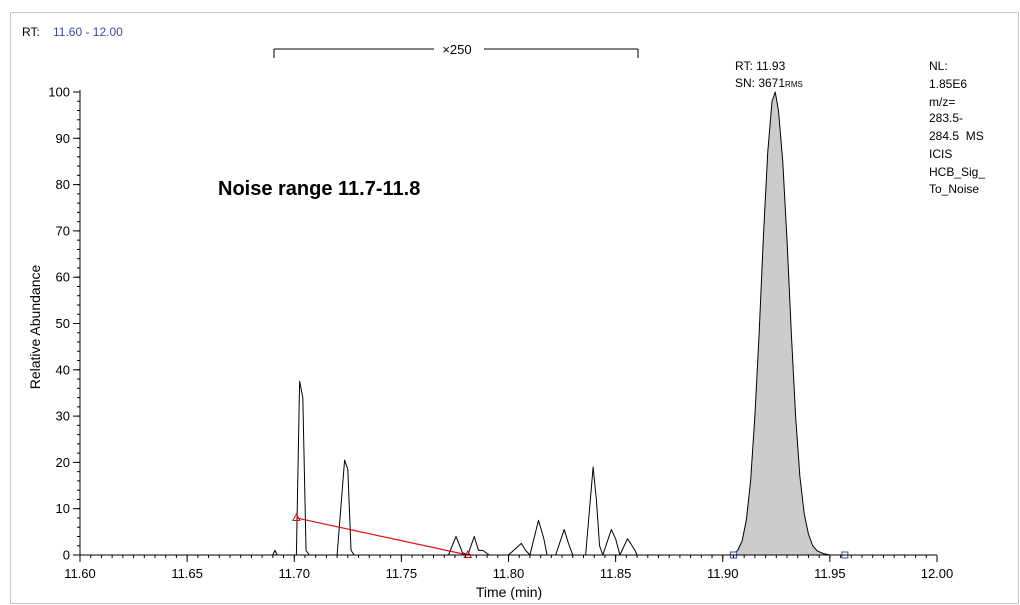 The width and height of the screenshot is (1020, 605). Describe the element at coordinates (294, 573) in the screenshot. I see `x-tick-label: 11.70` at that location.